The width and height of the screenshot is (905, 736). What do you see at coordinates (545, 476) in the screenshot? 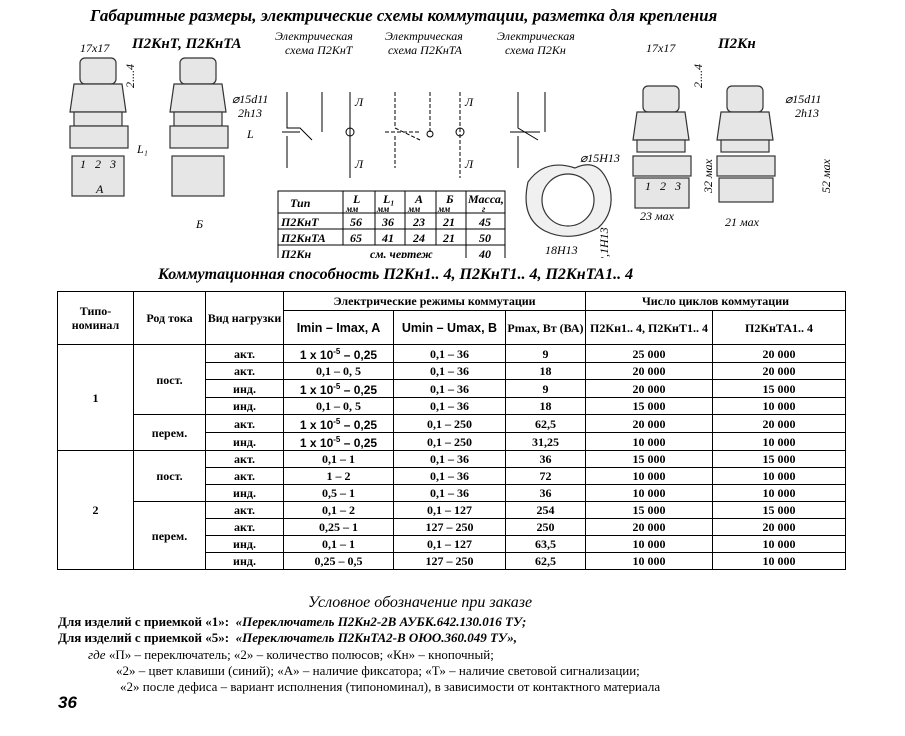
I see `power-cell: 72` at bounding box center [545, 476].